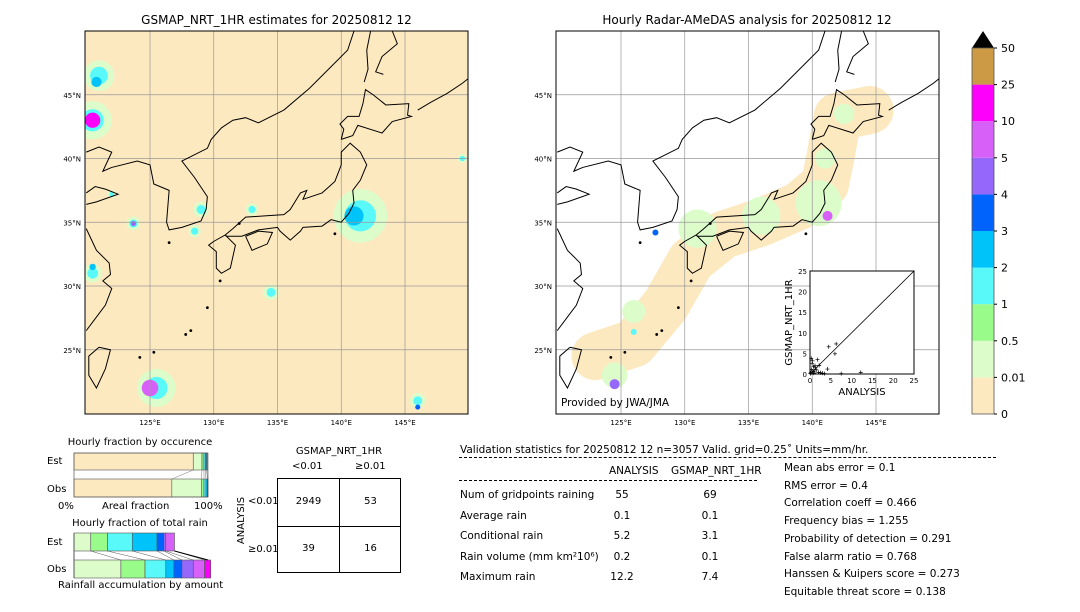 The height and width of the screenshot is (612, 1080). Describe the element at coordinates (1010, 341) in the screenshot. I see `colorbar-tick-label: 0.5` at that location.